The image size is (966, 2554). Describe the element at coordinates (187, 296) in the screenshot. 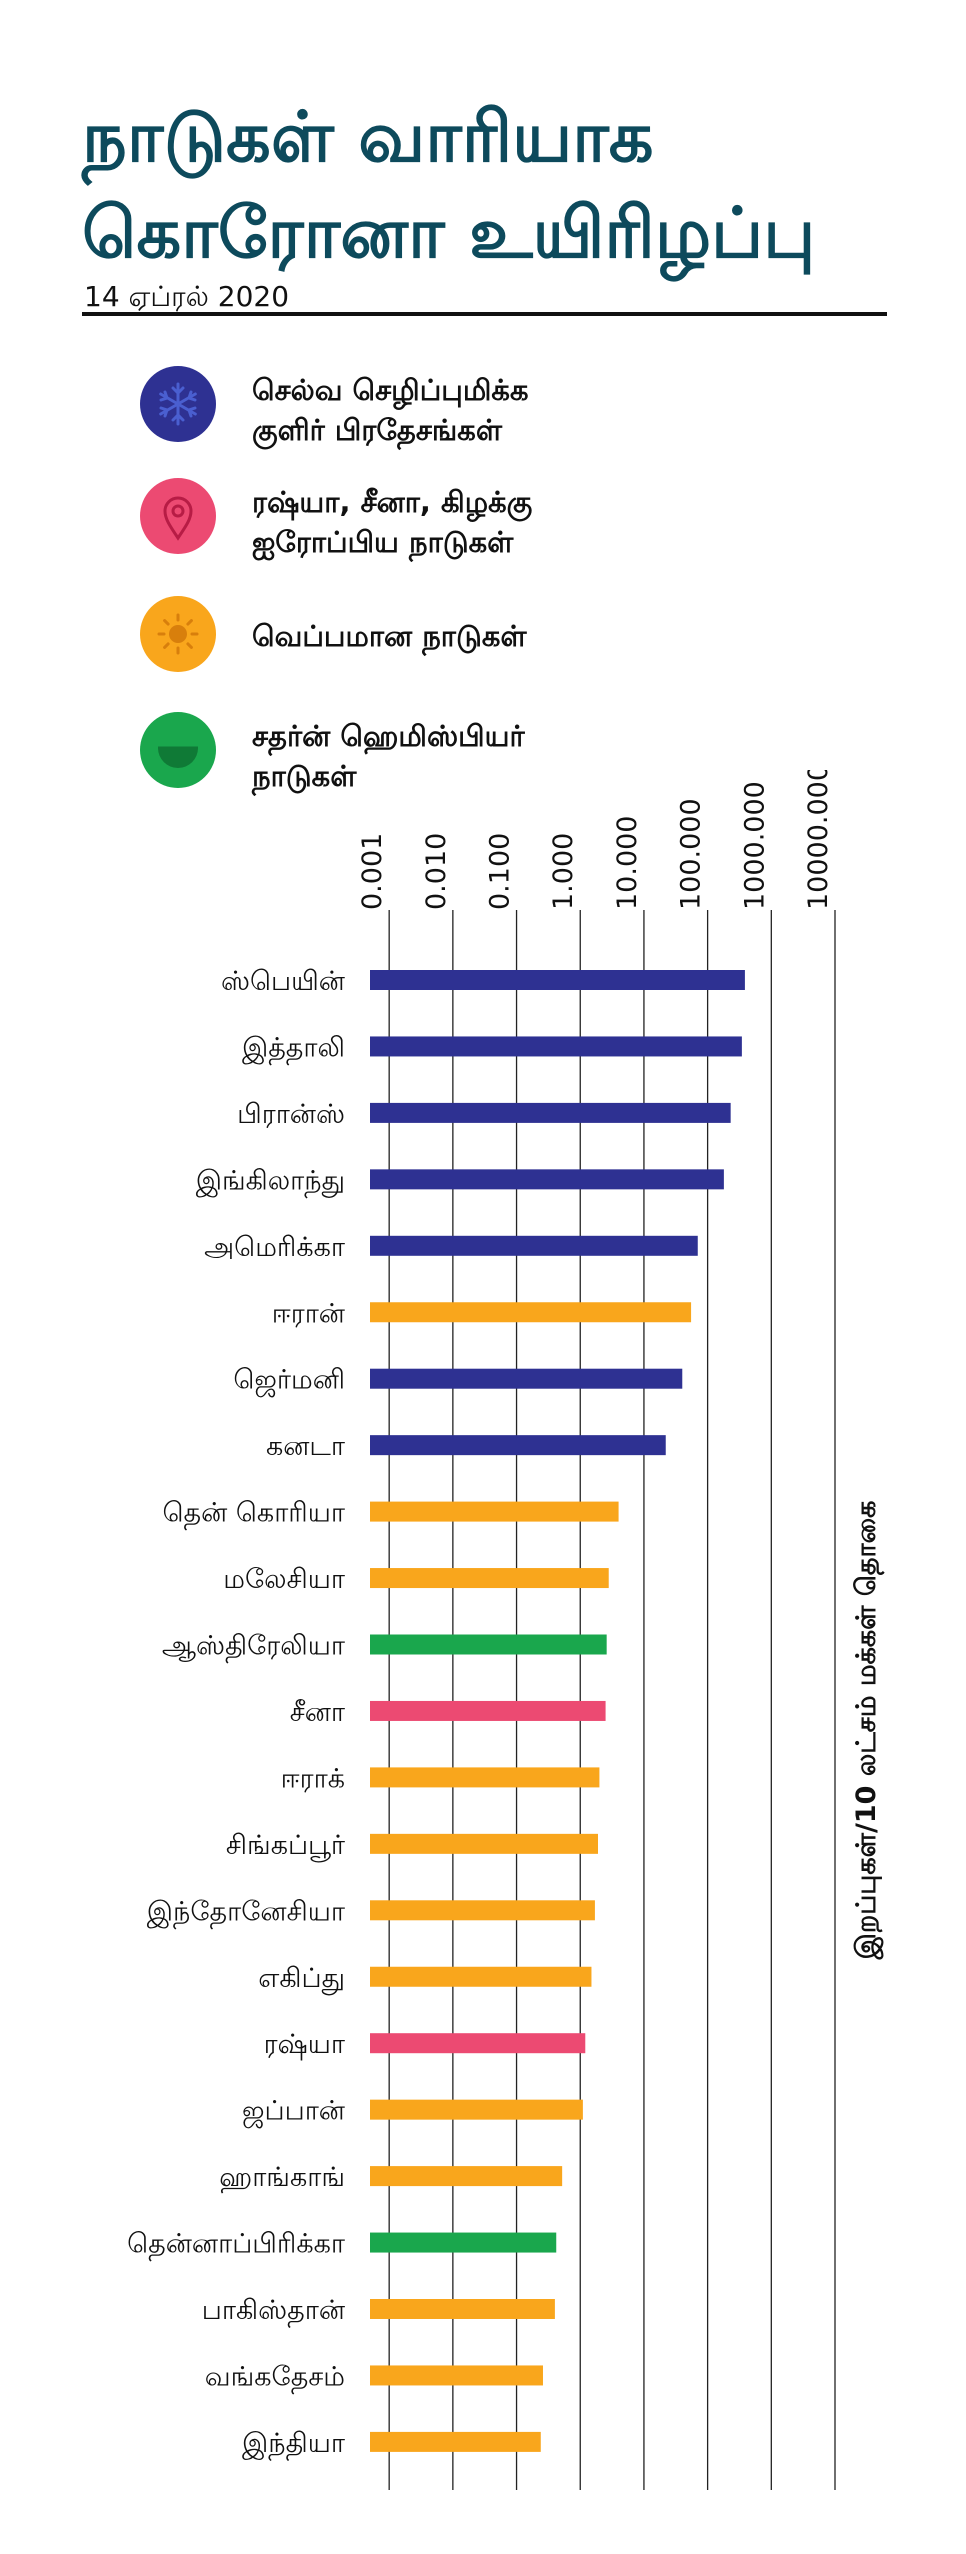

I see `date-label: 14 ஏப்ரல் 2020` at that location.